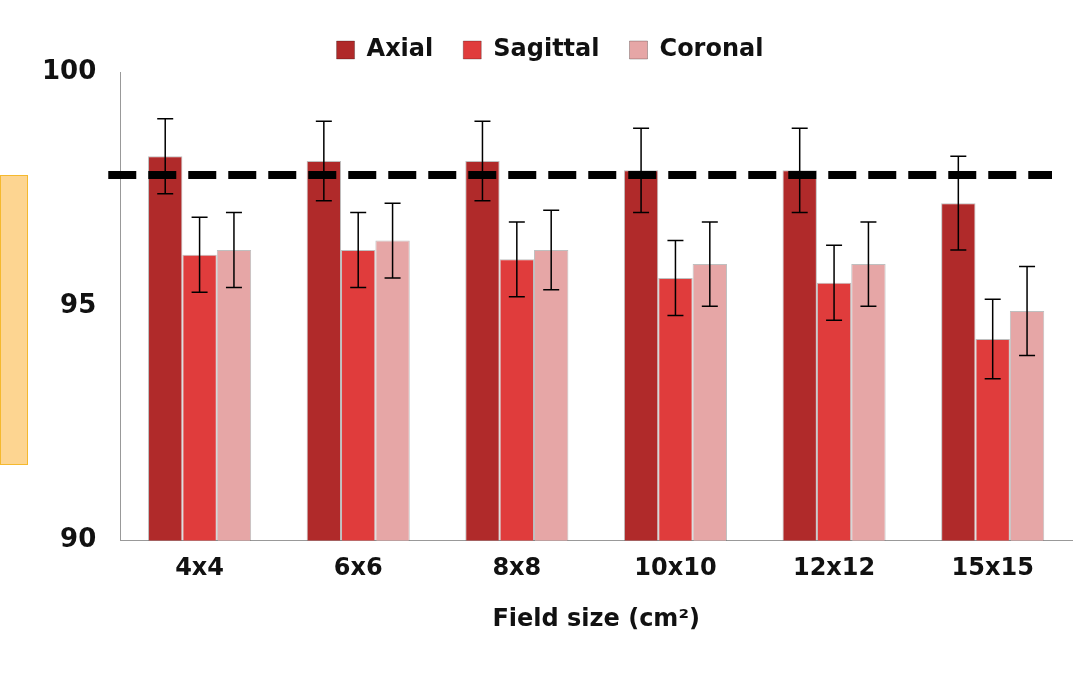 The height and width of the screenshot is (677, 1090). I want to click on y-tick-label: 100, so click(69, 69).